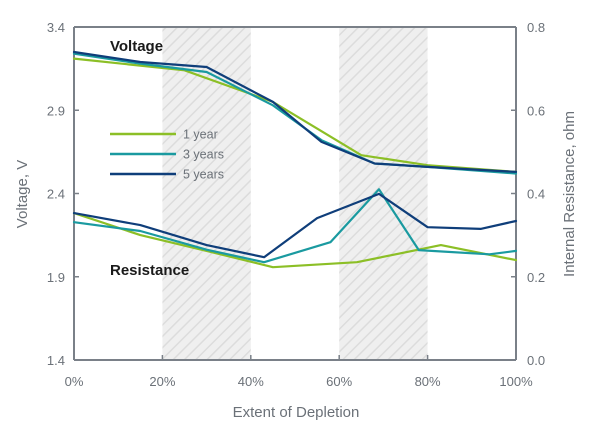 The width and height of the screenshot is (600, 441). What do you see at coordinates (536, 110) in the screenshot?
I see `y-right-tick-label: 0.6` at bounding box center [536, 110].